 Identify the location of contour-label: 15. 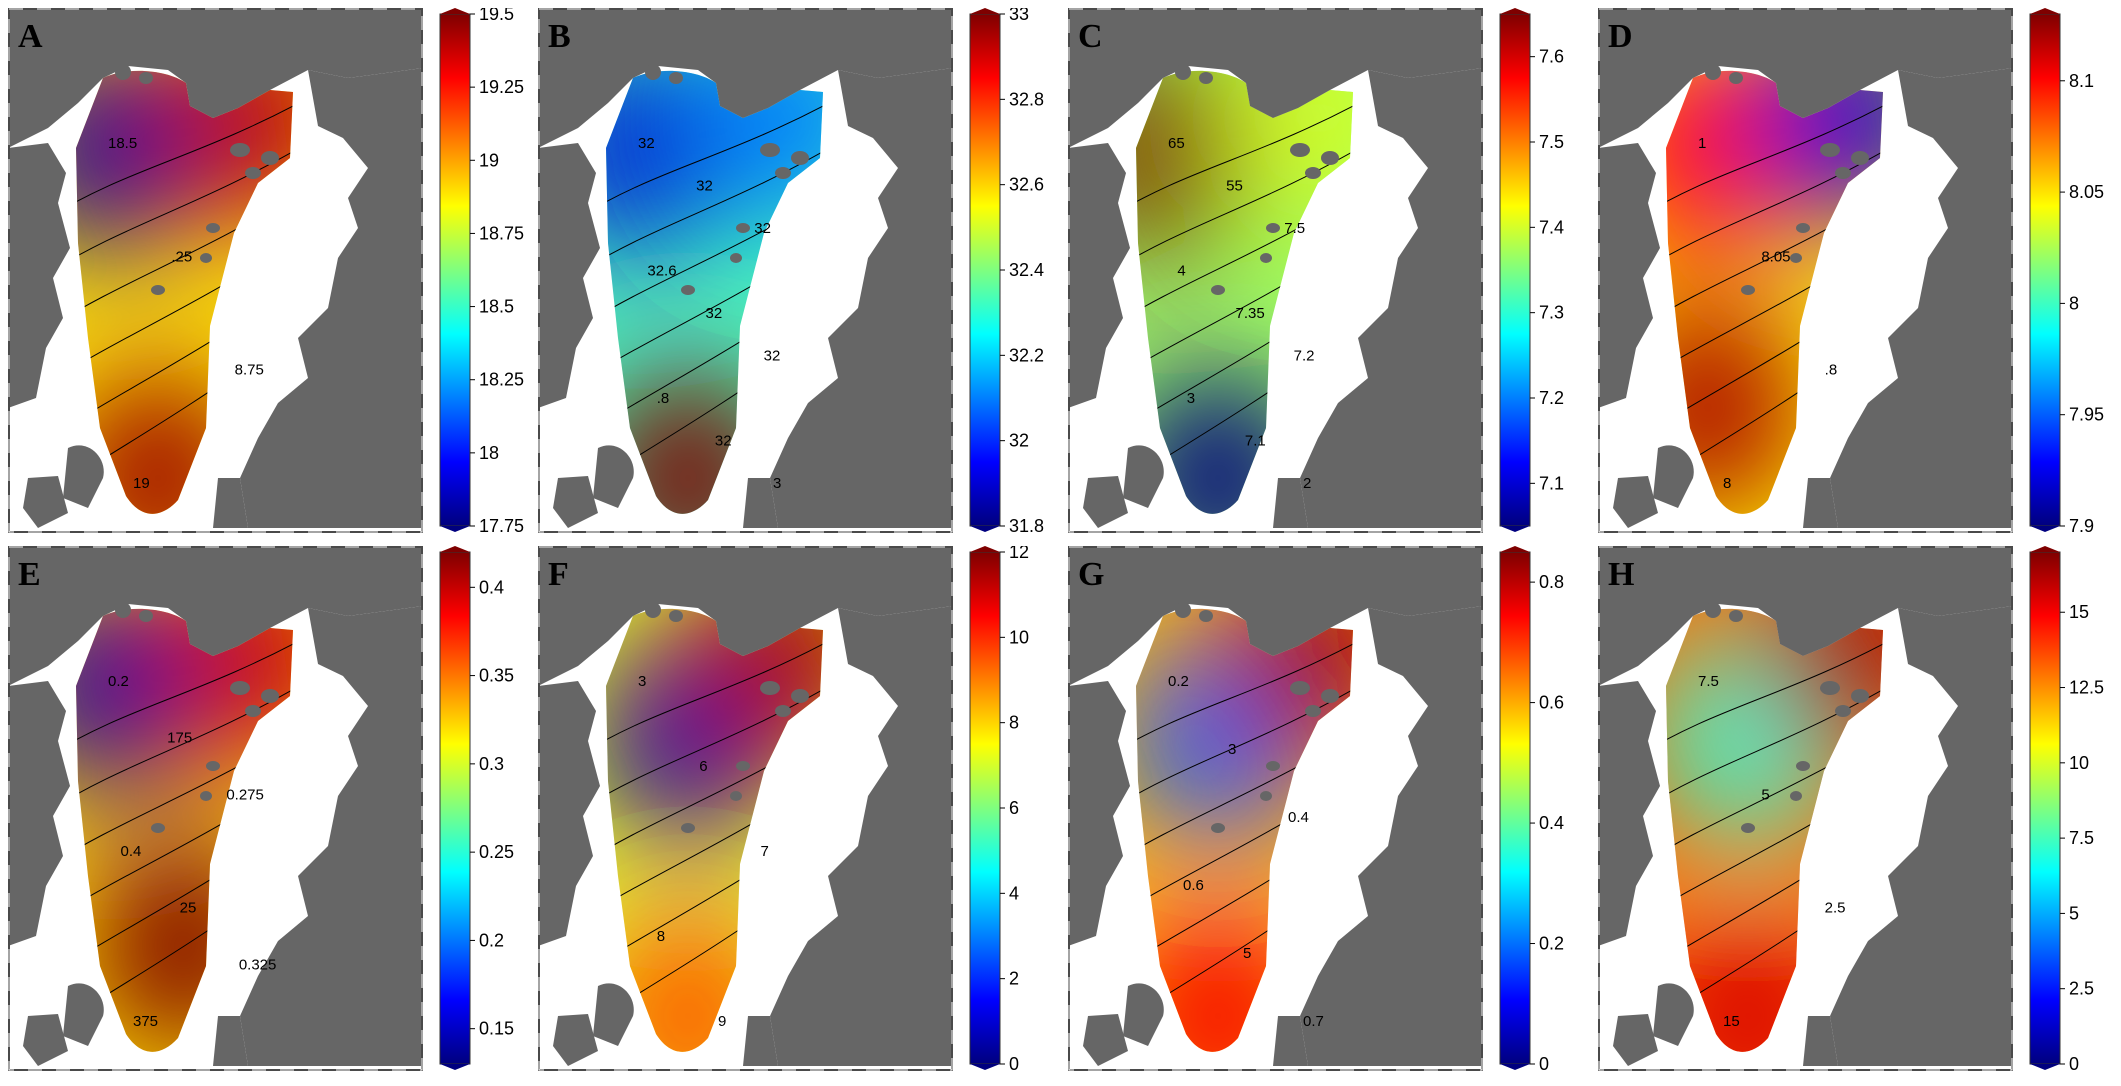
(1731, 1021).